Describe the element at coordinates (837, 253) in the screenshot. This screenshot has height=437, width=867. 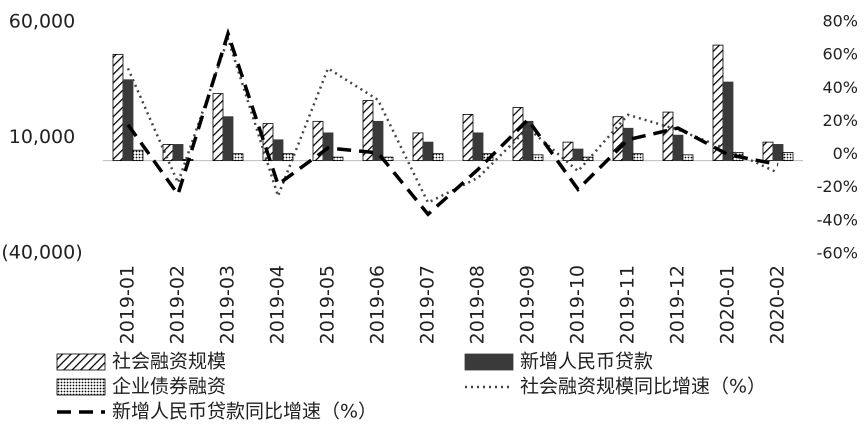
I see `y2-tick-label: -60%` at that location.